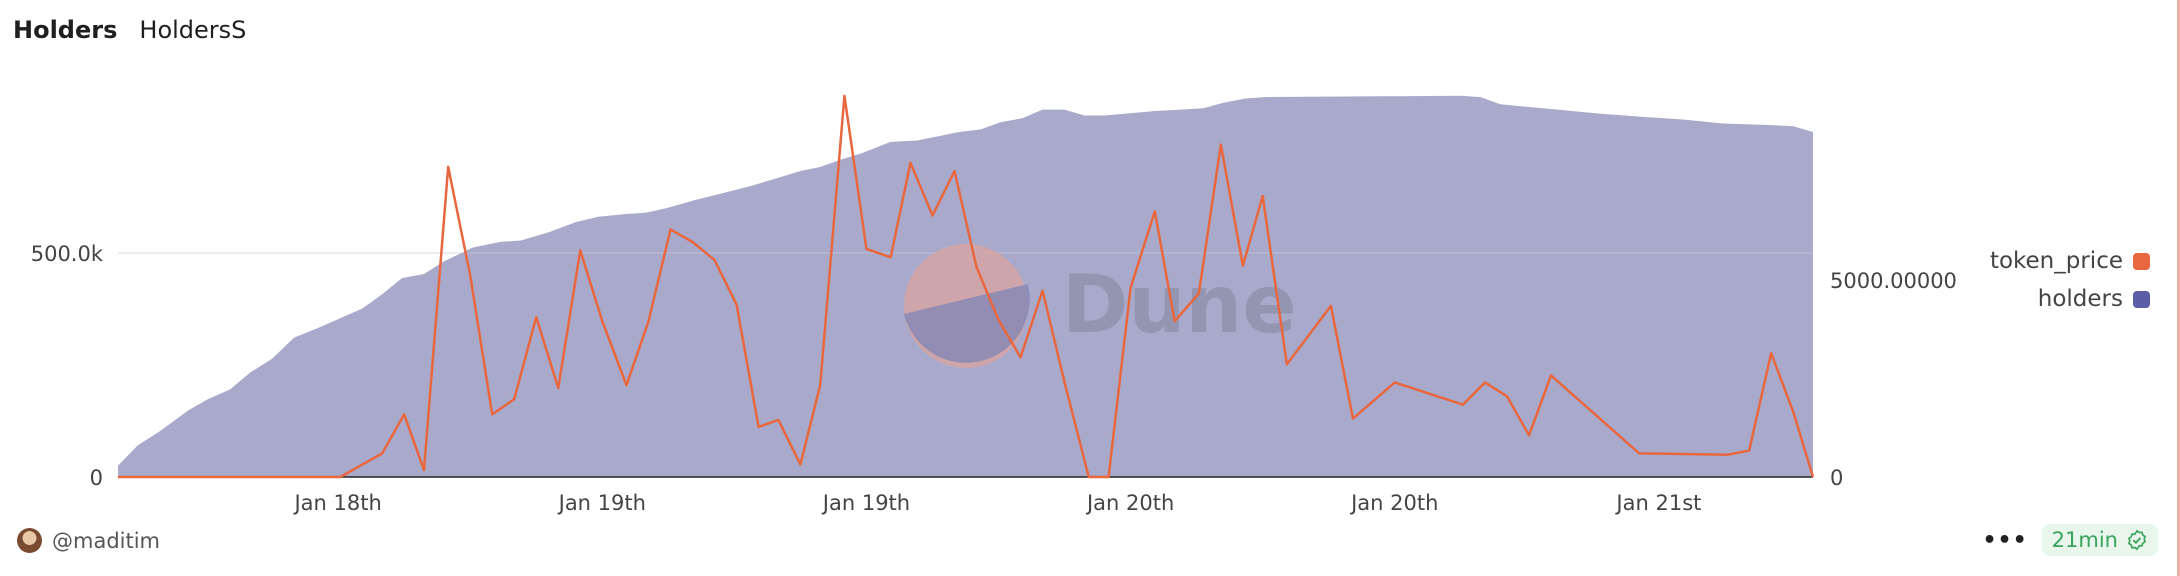  I want to click on query-tabs: Holders HoldersS, so click(129, 30).